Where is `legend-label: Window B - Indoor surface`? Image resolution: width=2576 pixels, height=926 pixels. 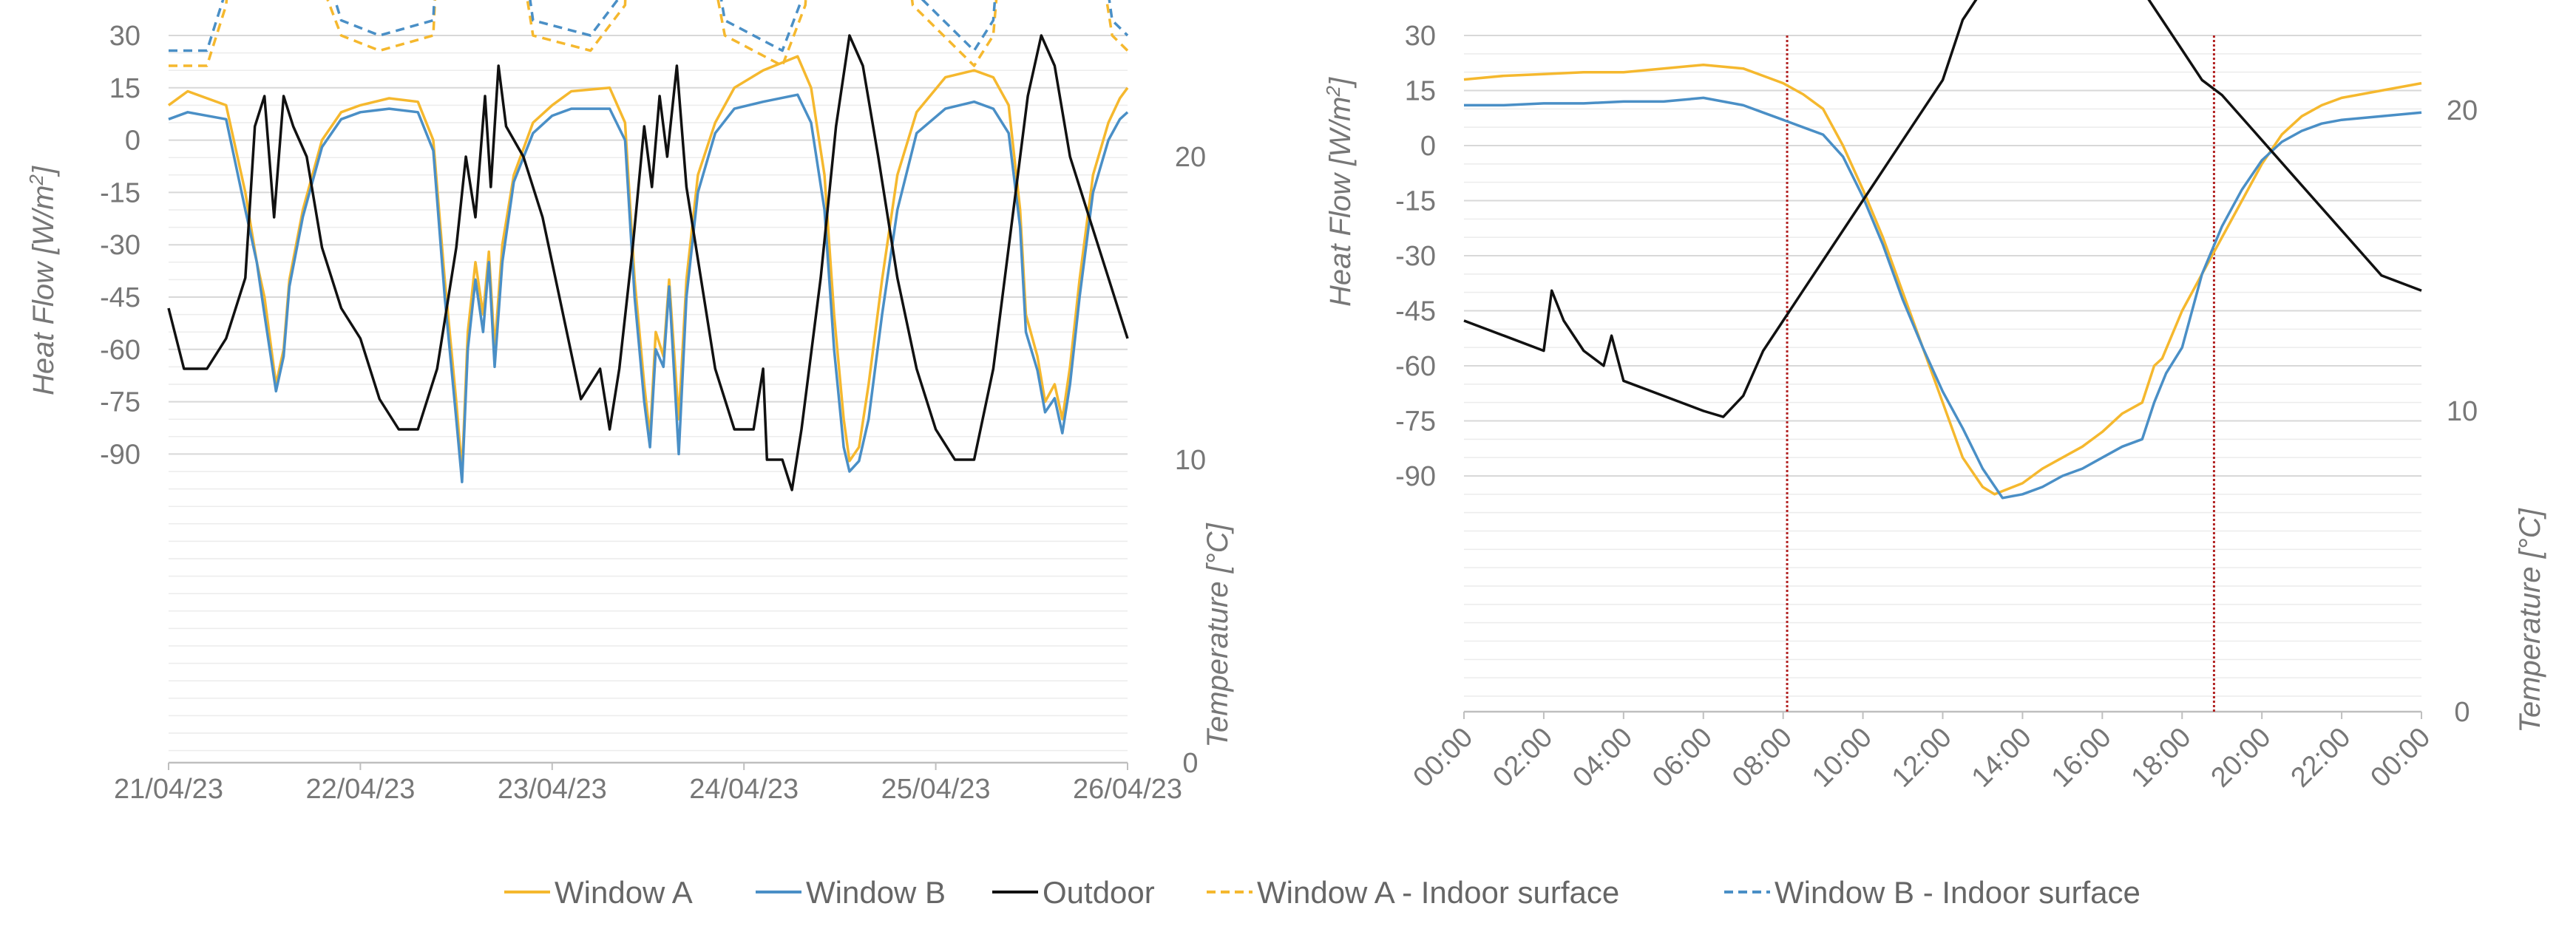 legend-label: Window B - Indoor surface is located at coordinates (1958, 892).